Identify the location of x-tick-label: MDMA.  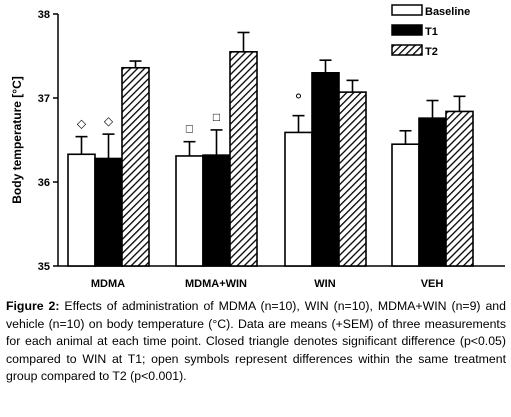
(108, 284).